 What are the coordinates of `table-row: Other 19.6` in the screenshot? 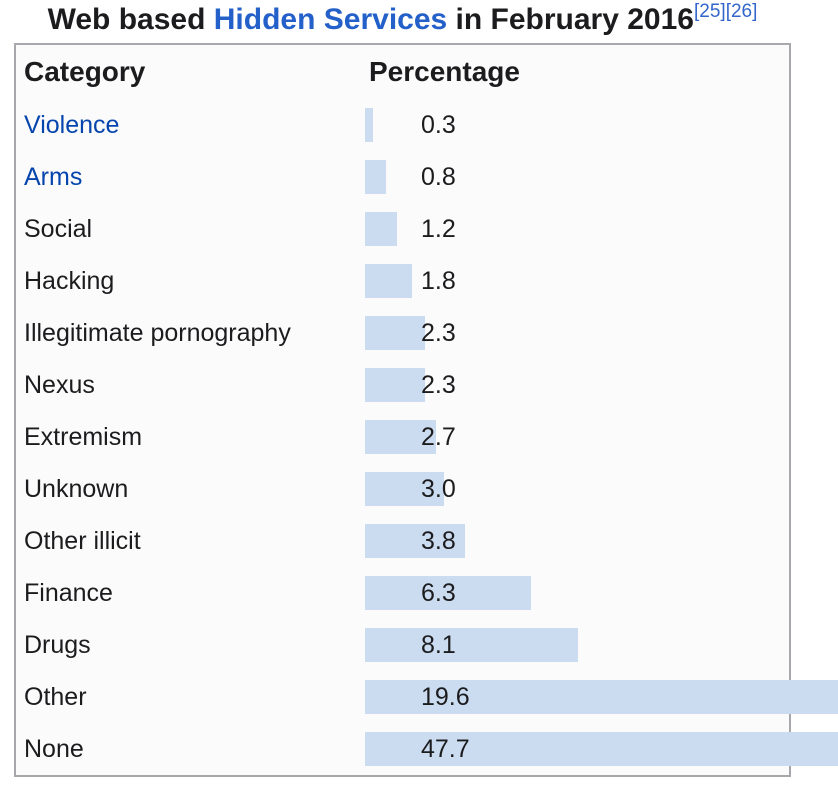 It's located at (427, 697).